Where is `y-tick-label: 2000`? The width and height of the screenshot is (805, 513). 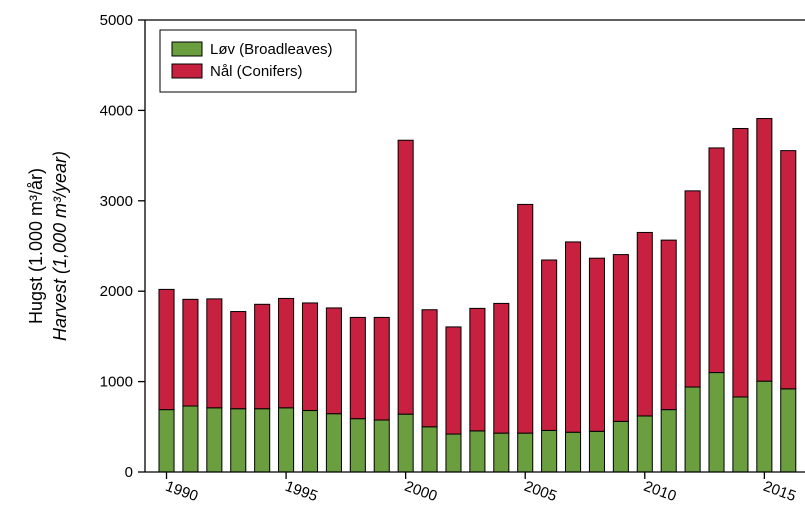
y-tick-label: 2000 is located at coordinates (116, 291).